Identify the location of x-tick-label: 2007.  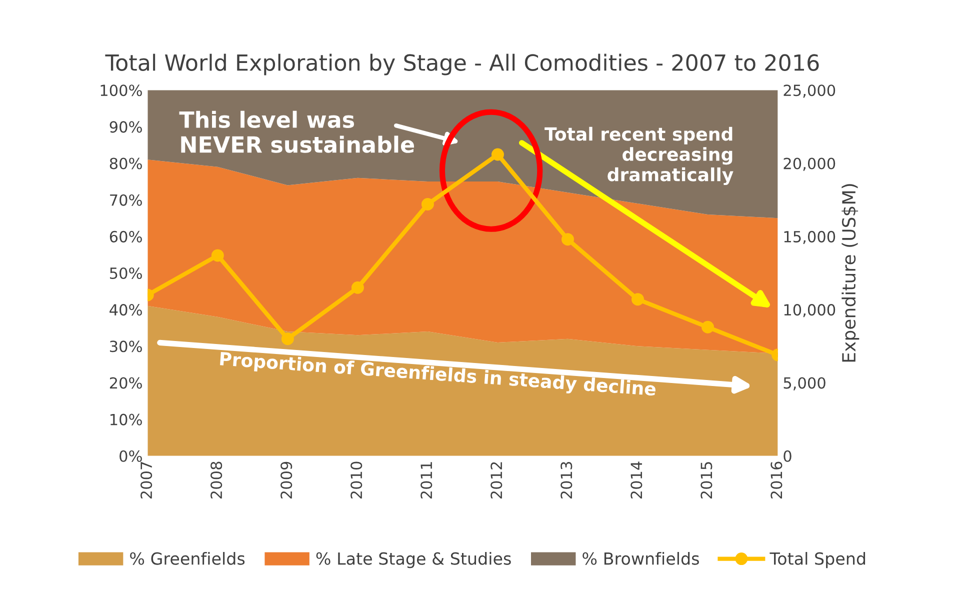
(146, 480).